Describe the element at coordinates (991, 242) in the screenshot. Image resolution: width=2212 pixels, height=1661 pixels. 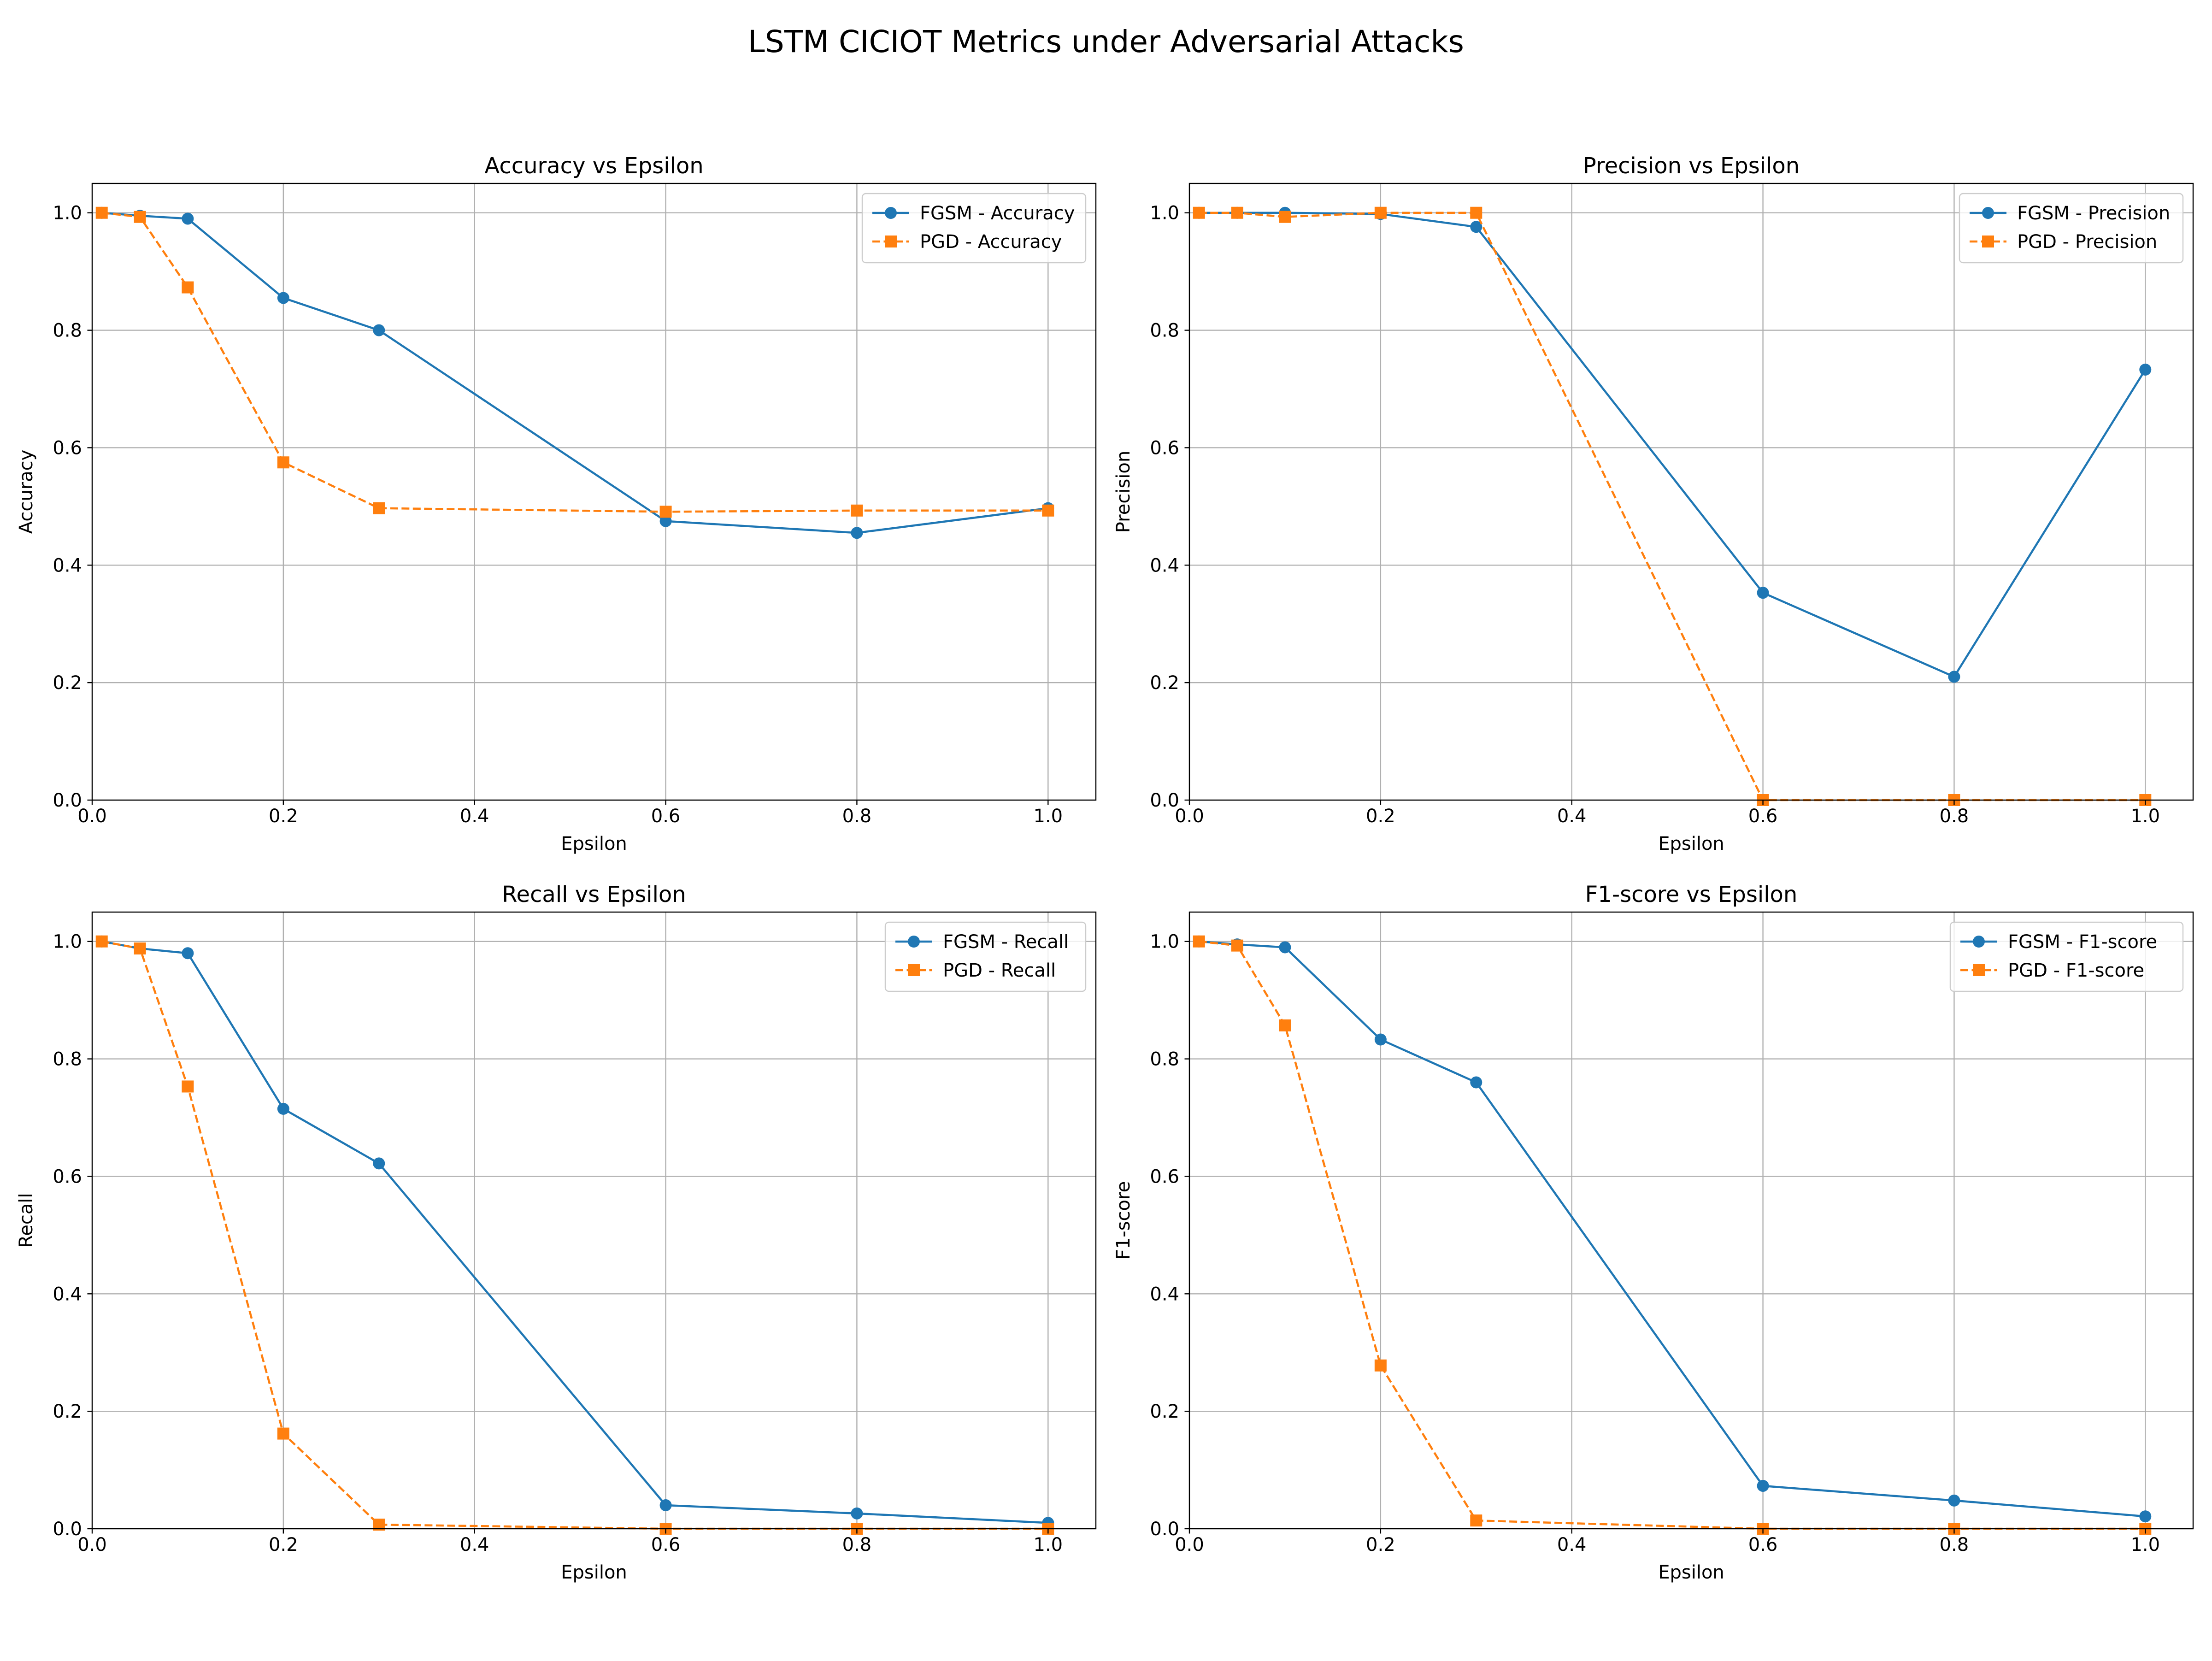
I see `legend-label: PGD - Accuracy` at that location.